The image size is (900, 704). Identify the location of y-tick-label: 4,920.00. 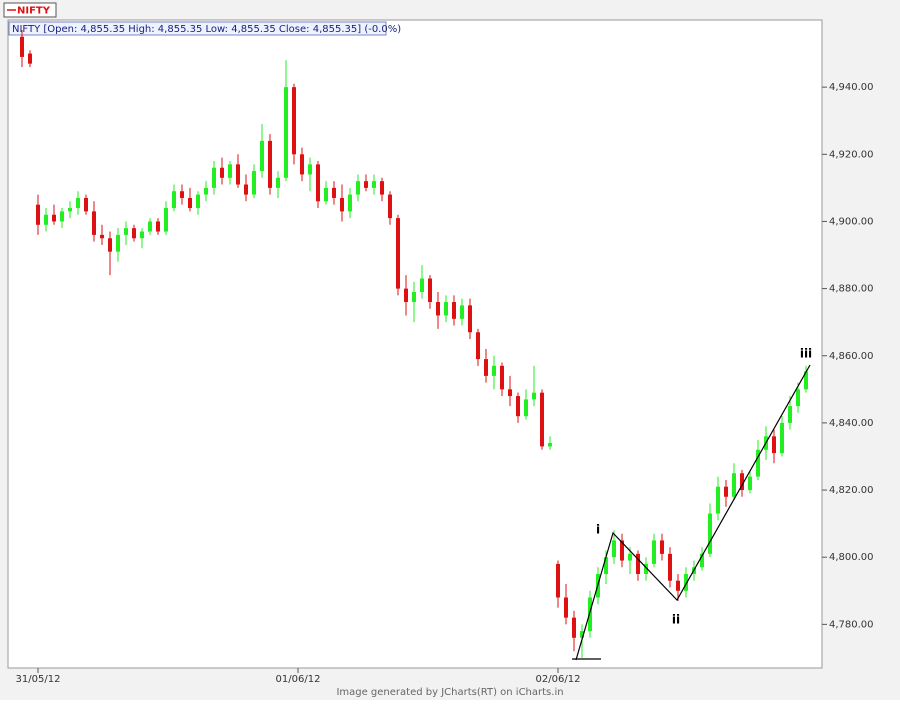
(851, 154).